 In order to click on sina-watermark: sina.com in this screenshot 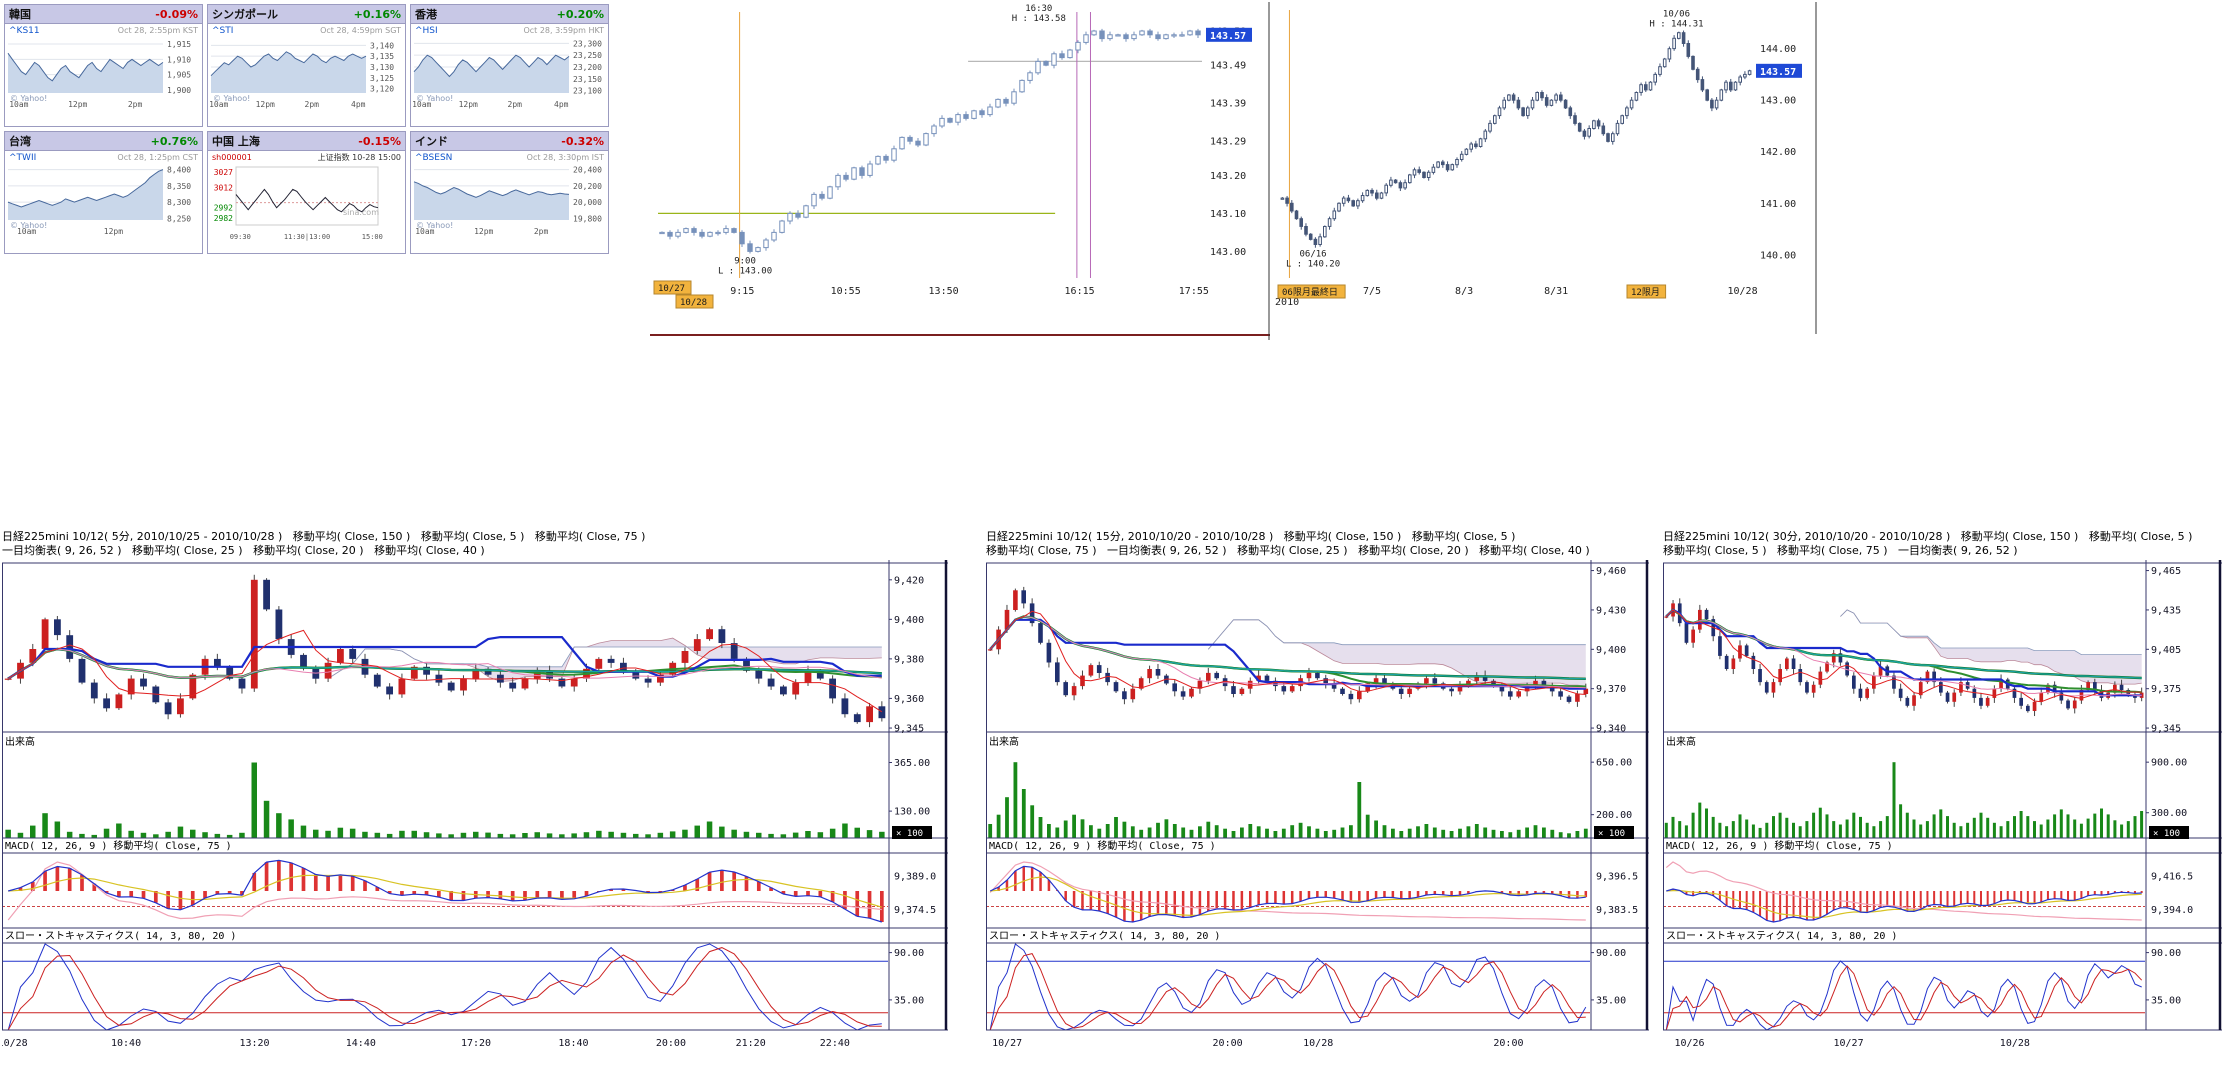, I will do `click(361, 212)`.